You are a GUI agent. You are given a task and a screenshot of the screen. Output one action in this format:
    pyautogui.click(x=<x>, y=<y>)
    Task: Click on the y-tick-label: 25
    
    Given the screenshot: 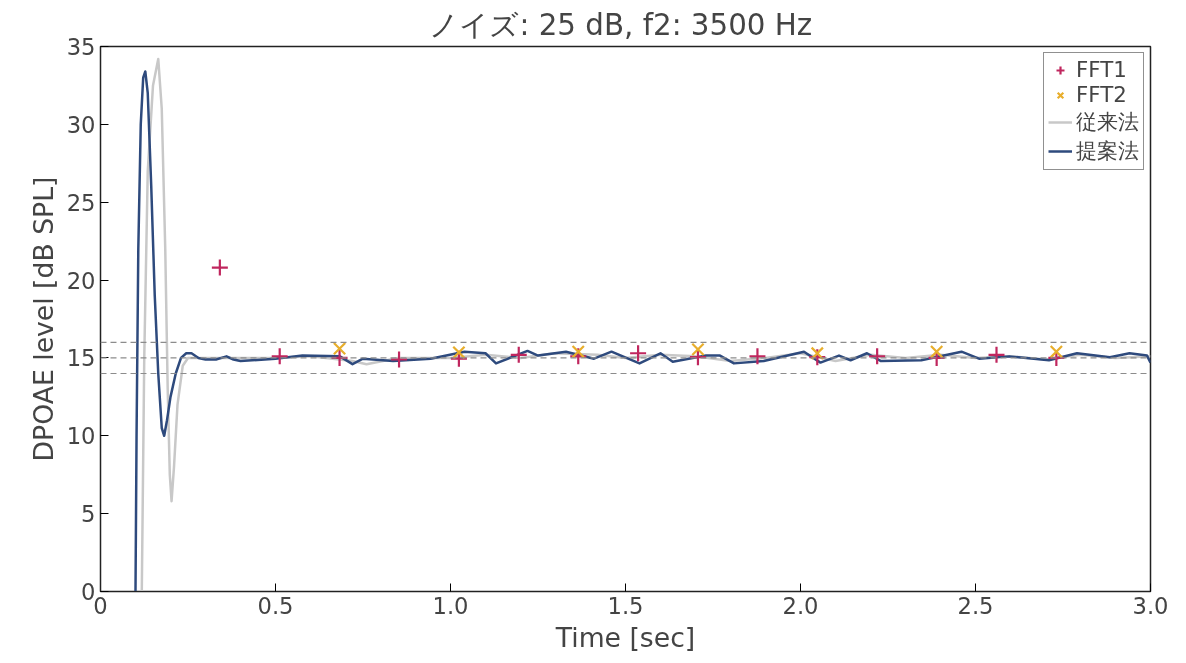 What is the action you would take?
    pyautogui.click(x=81, y=202)
    